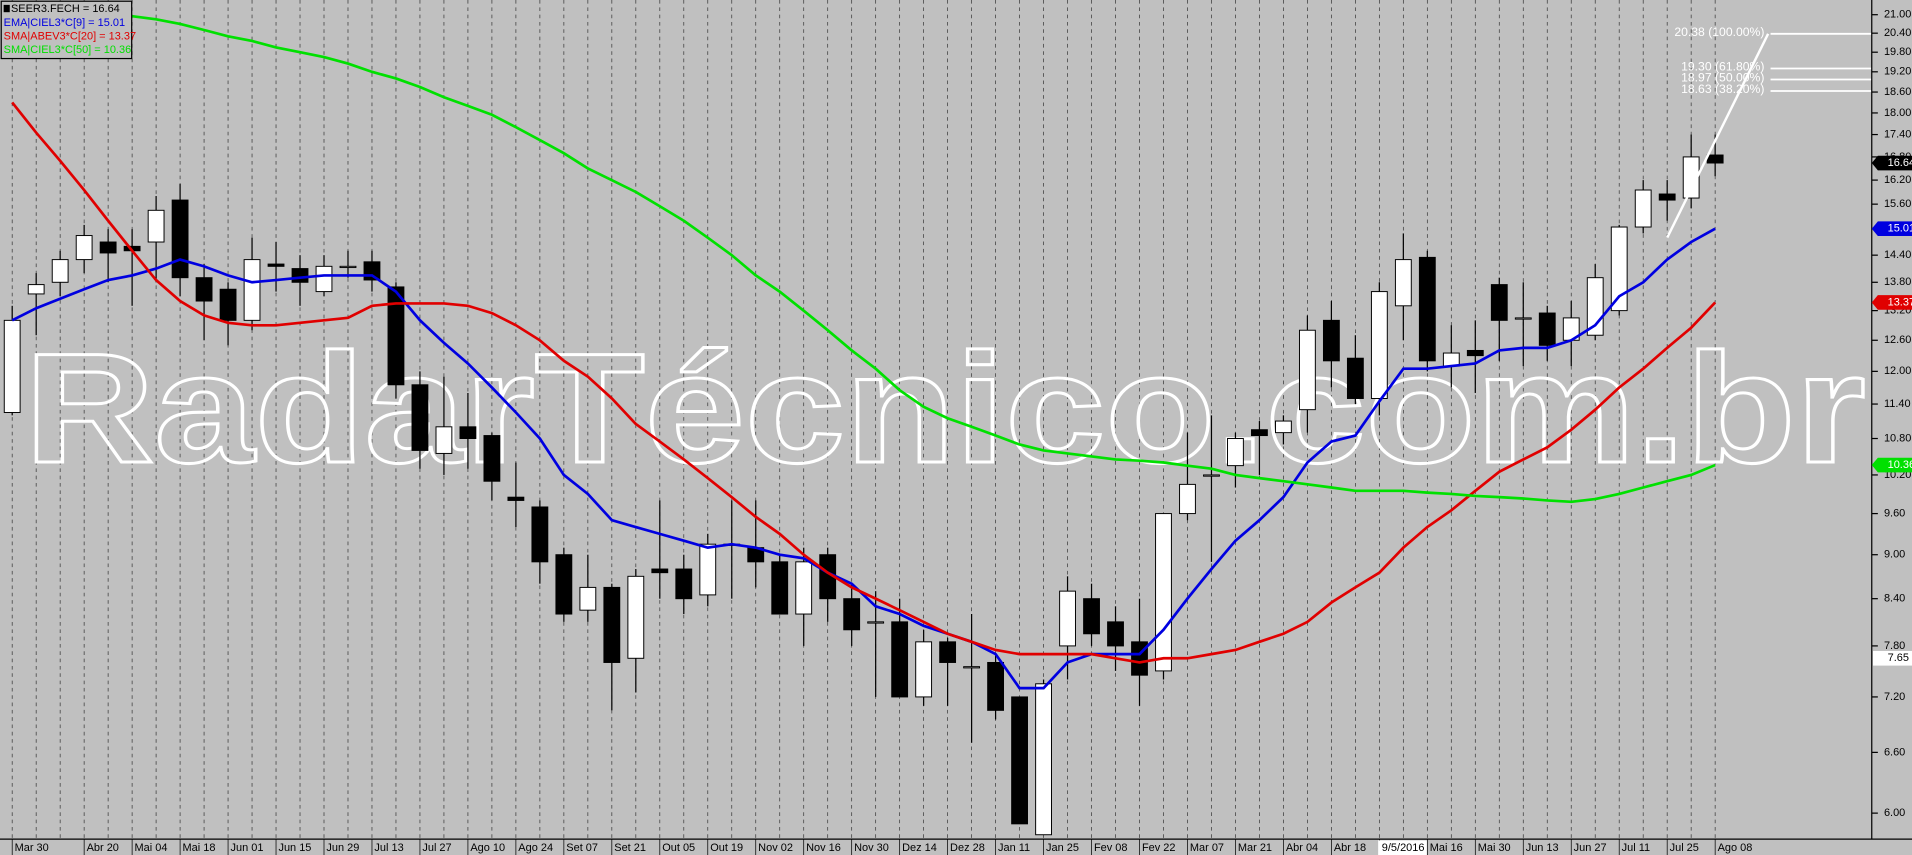 The width and height of the screenshot is (1912, 855). I want to click on y-tick-label: 19.80, so click(1897, 52).